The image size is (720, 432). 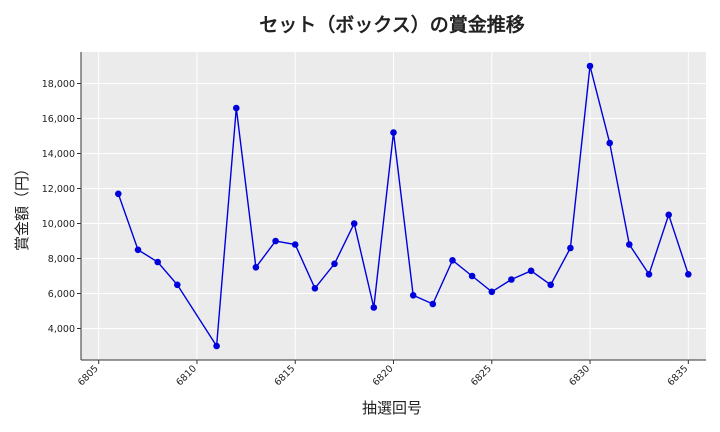 I want to click on y-axis-label: 賞金額（円）, so click(x=22, y=206).